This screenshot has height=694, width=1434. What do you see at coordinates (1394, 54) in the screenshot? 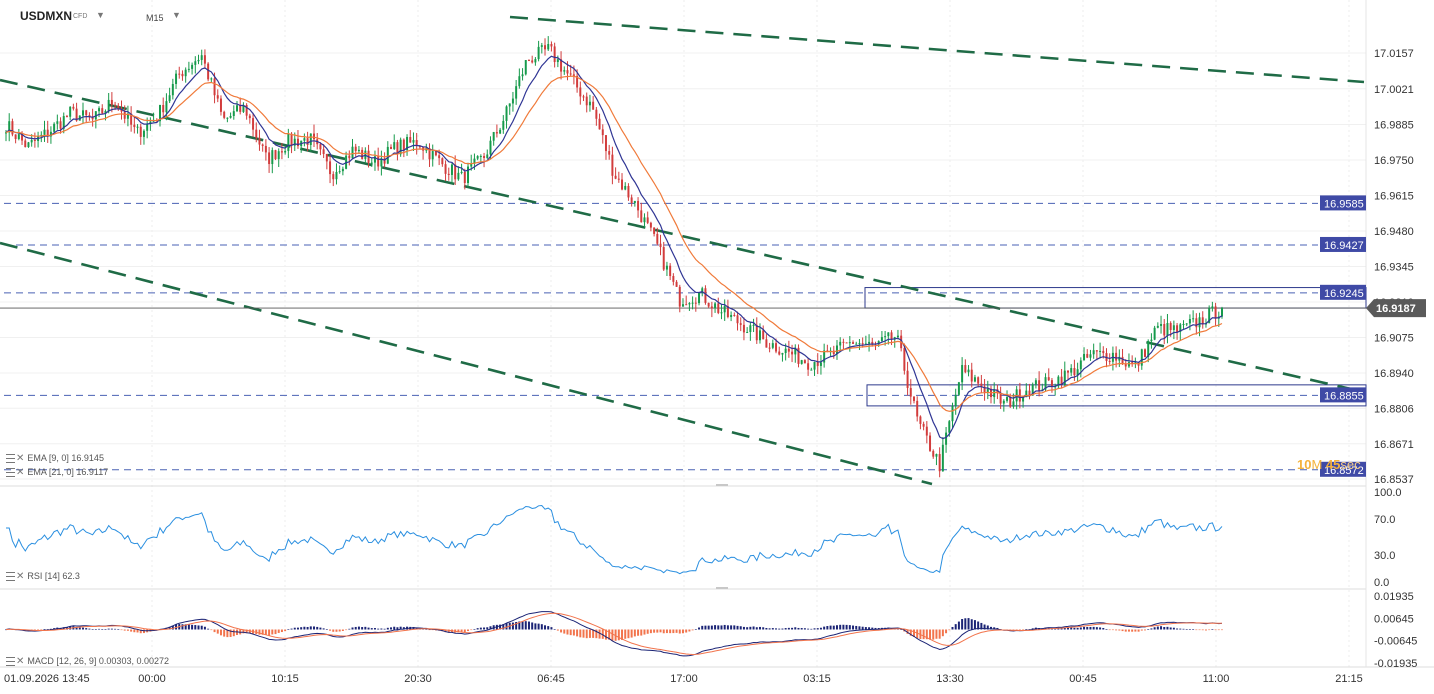
I see `price-tick-label: 17.0157` at bounding box center [1394, 54].